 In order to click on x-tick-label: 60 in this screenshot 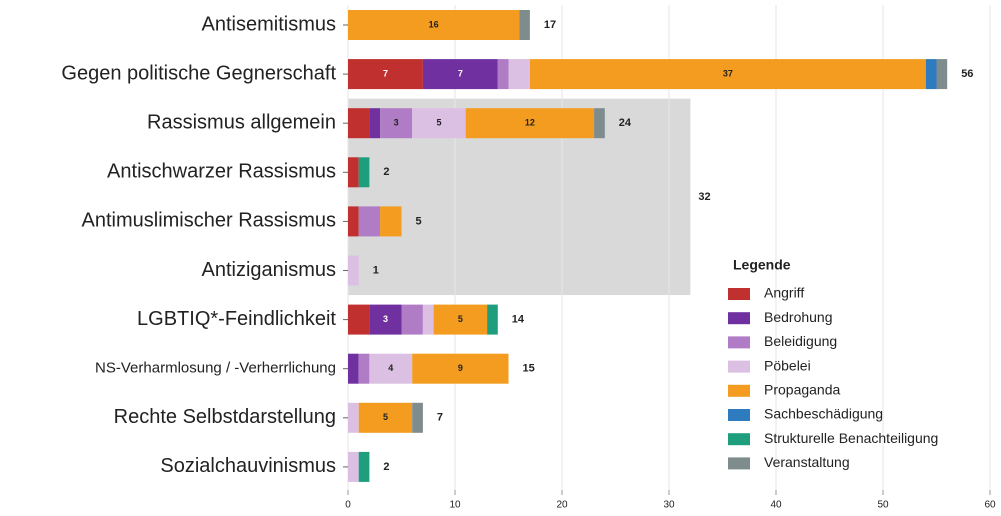, I will do `click(990, 505)`.